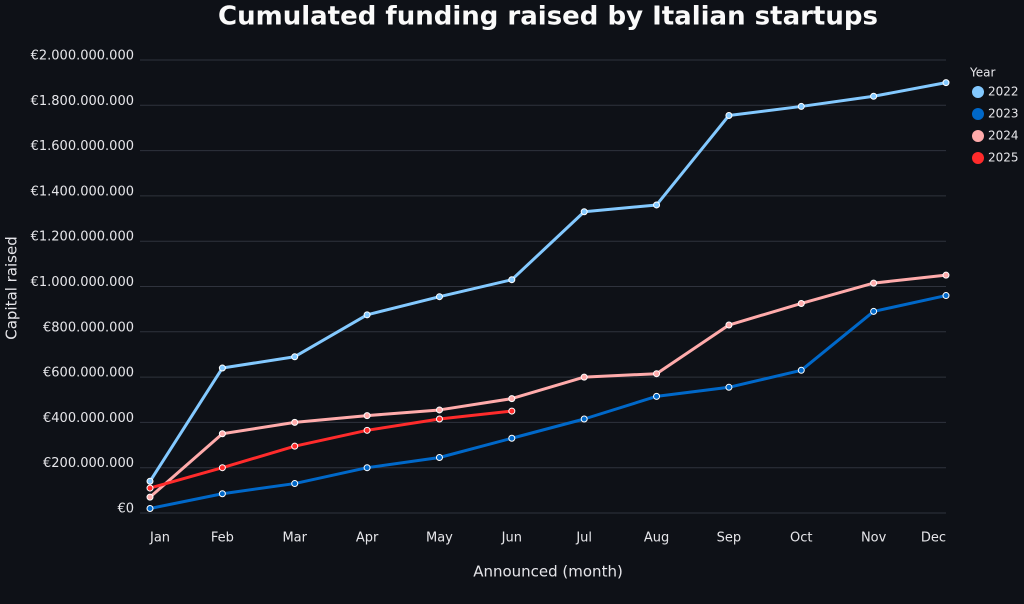  I want to click on y-tick-label: €400.000.000, so click(88, 418).